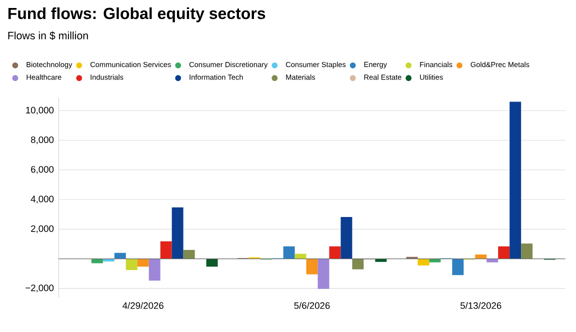 The height and width of the screenshot is (332, 576). Describe the element at coordinates (312, 305) in the screenshot. I see `x-tick-label: 5/6/2026` at that location.